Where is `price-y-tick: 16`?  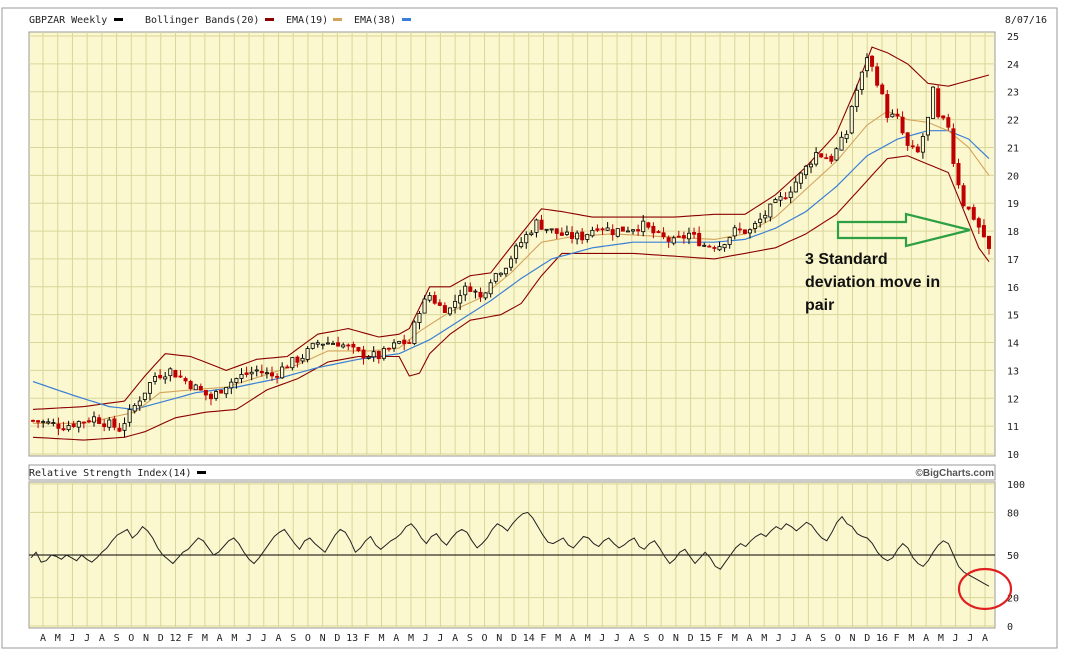 price-y-tick: 16 is located at coordinates (1013, 288).